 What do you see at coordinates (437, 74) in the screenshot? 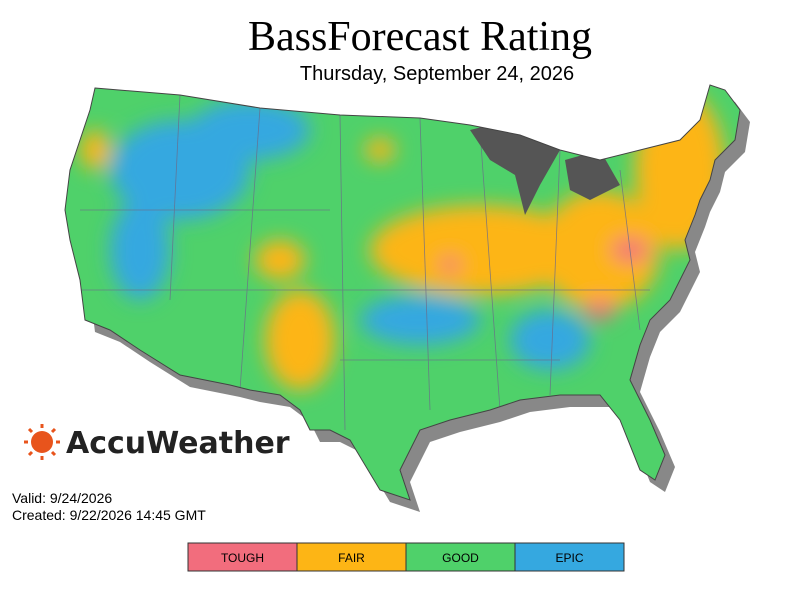
I see `subtitle: Thursday, September 24, 2026` at bounding box center [437, 74].